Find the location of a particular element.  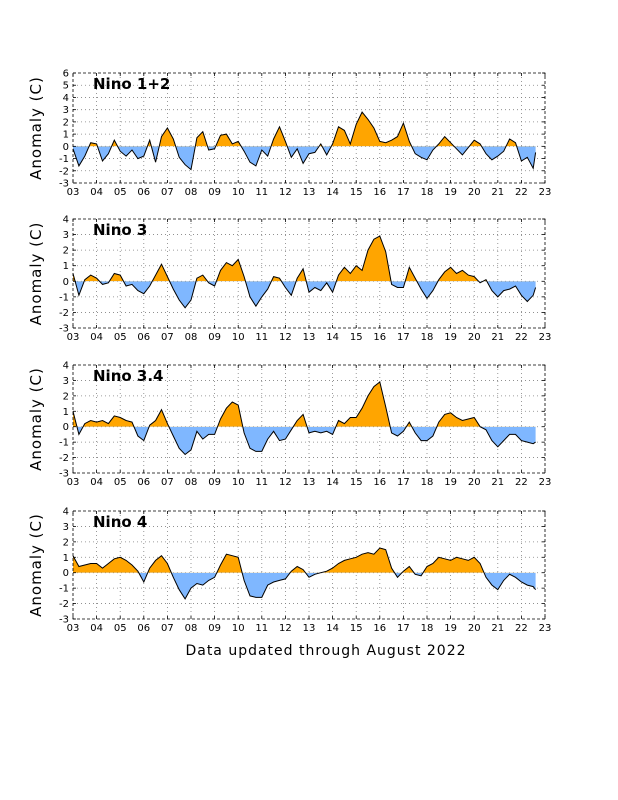

panel-title: Nino 3 is located at coordinates (120, 230).